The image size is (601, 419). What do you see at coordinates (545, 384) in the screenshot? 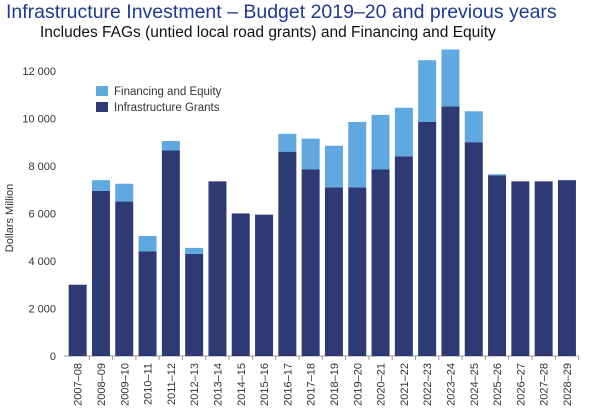
I see `x-tick-label: 2027–28` at bounding box center [545, 384].